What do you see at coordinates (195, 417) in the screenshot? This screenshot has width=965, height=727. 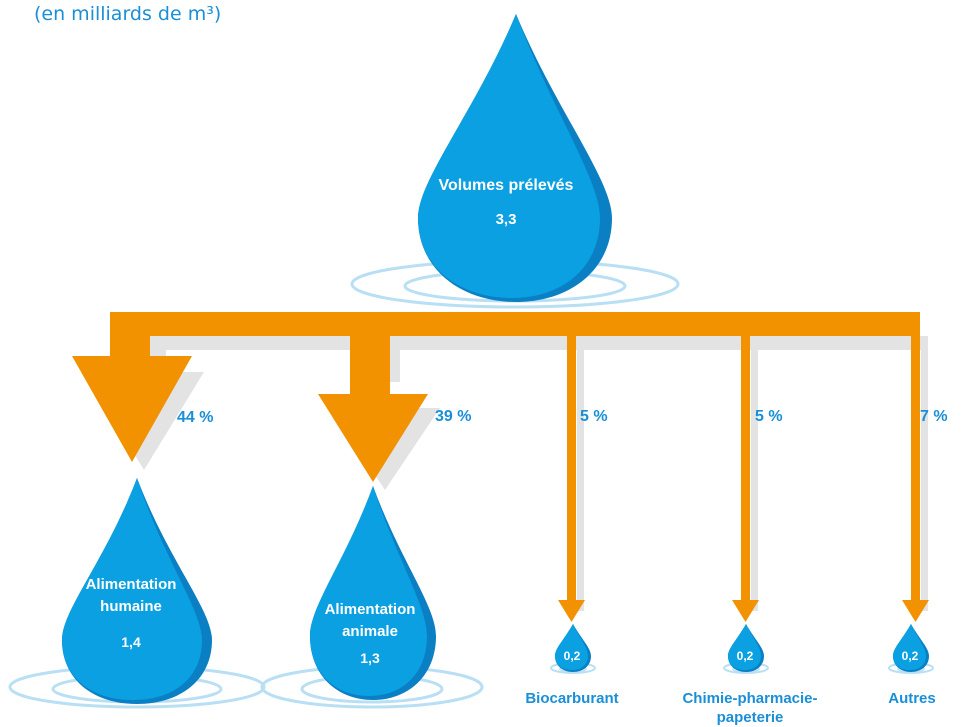 I see `percent-1: 44 %` at bounding box center [195, 417].